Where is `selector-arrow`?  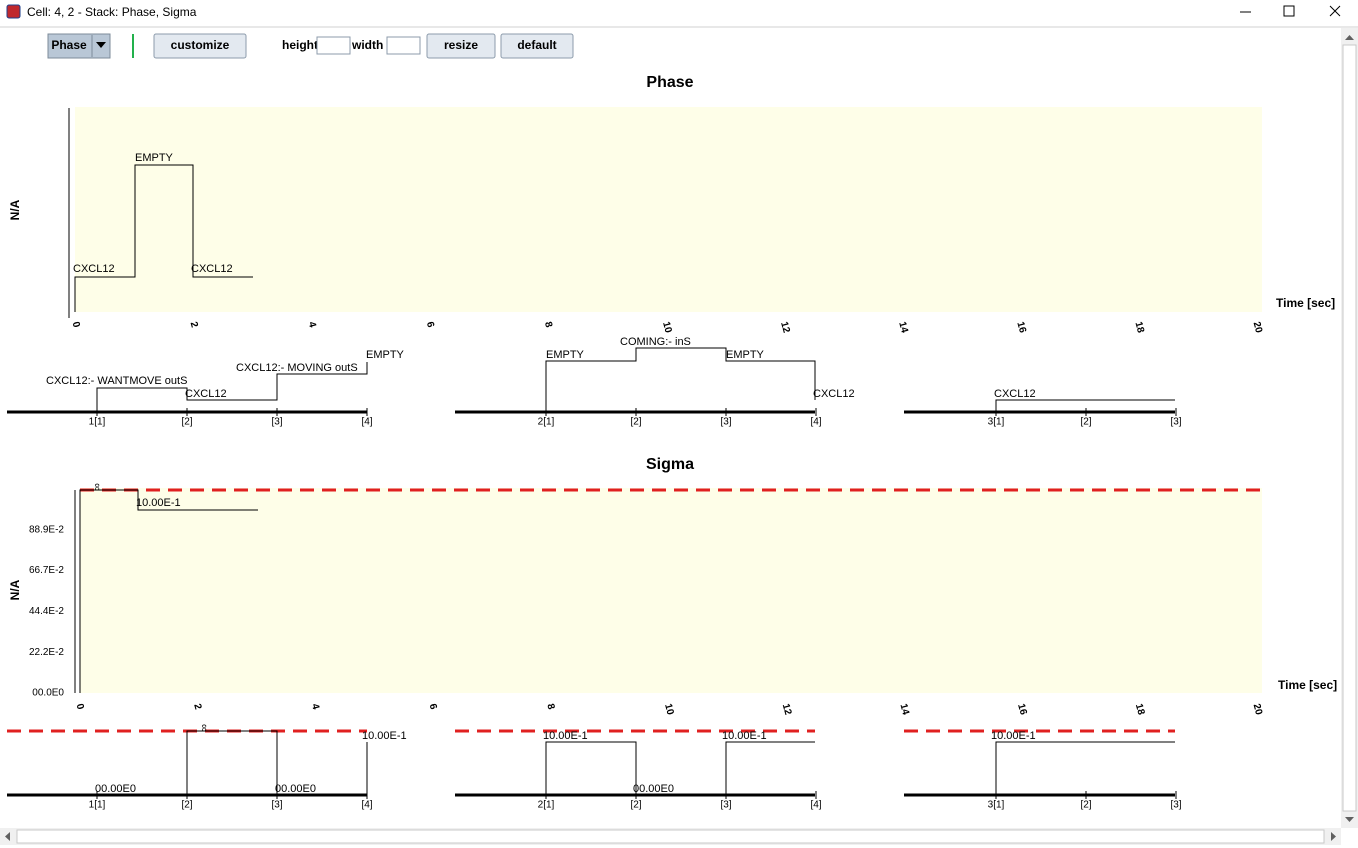
selector-arrow is located at coordinates (101, 45).